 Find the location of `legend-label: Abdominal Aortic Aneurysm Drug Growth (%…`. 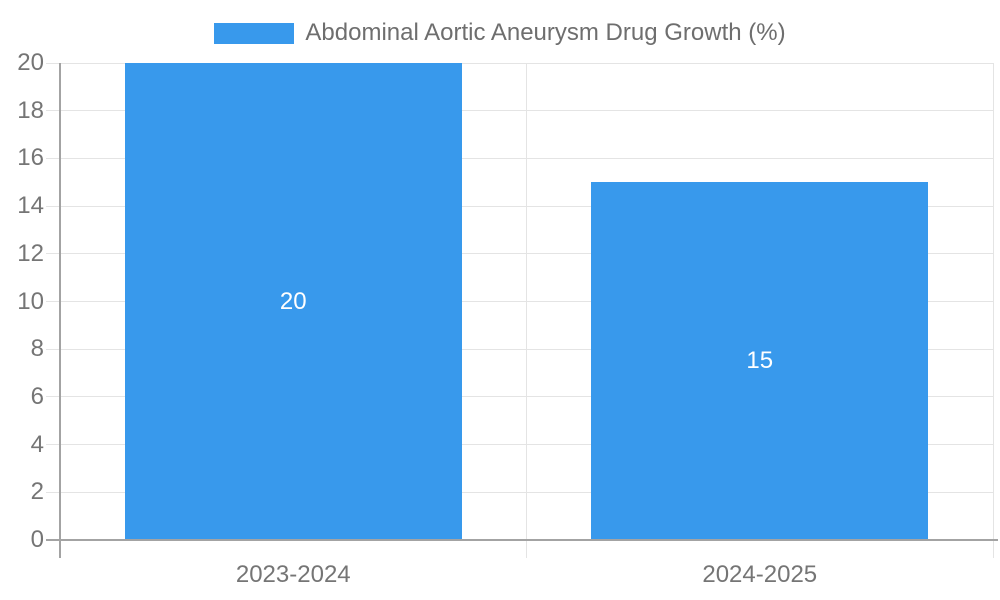

legend-label: Abdominal Aortic Aneurysm Drug Growth (%… is located at coordinates (545, 32).